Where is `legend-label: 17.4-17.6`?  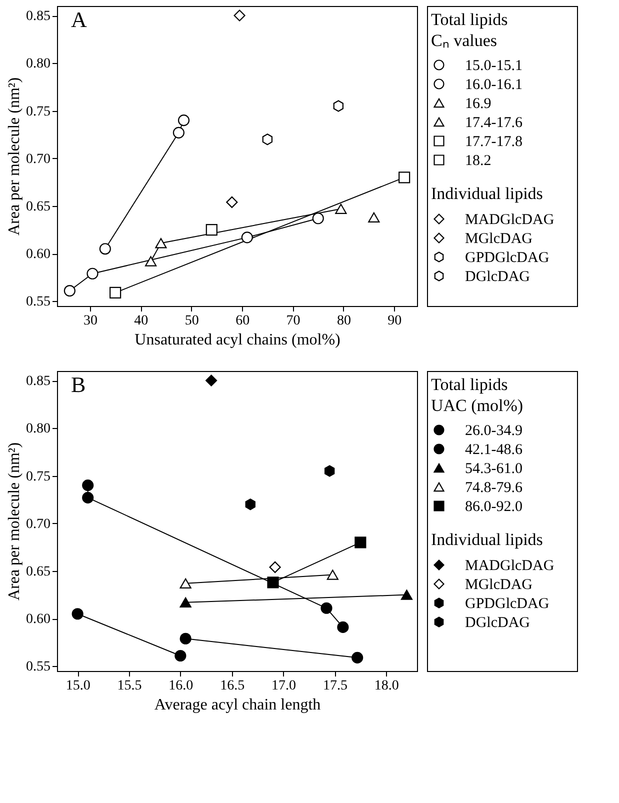
legend-label: 17.4-17.6 is located at coordinates (494, 123).